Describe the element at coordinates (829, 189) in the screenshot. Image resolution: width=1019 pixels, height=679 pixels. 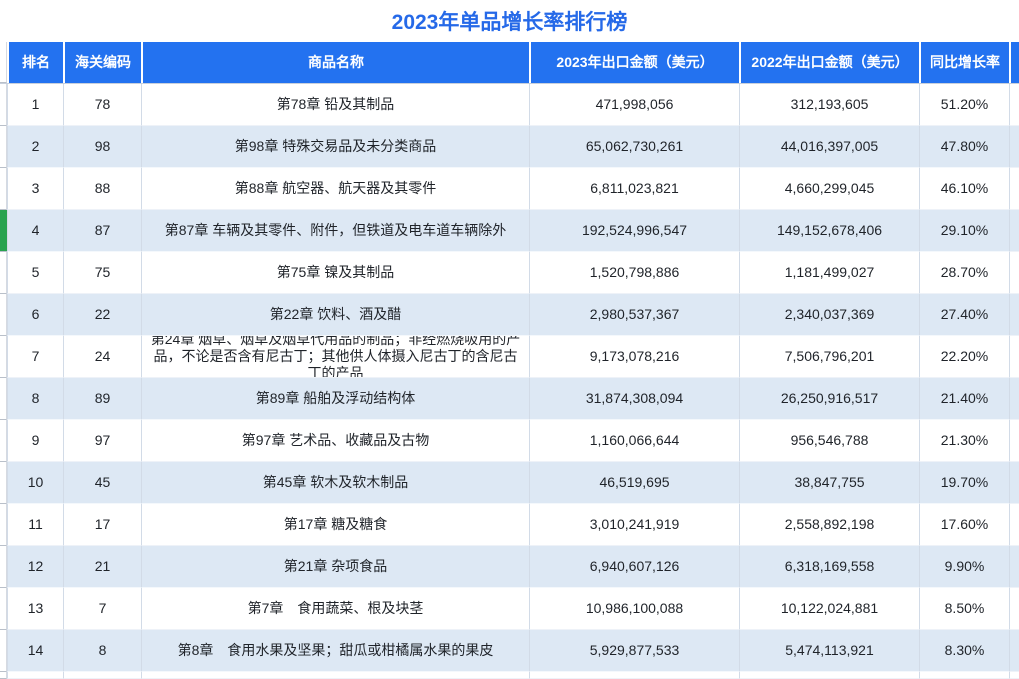
I see `cell-amount-2022: 4,660,299,045` at that location.